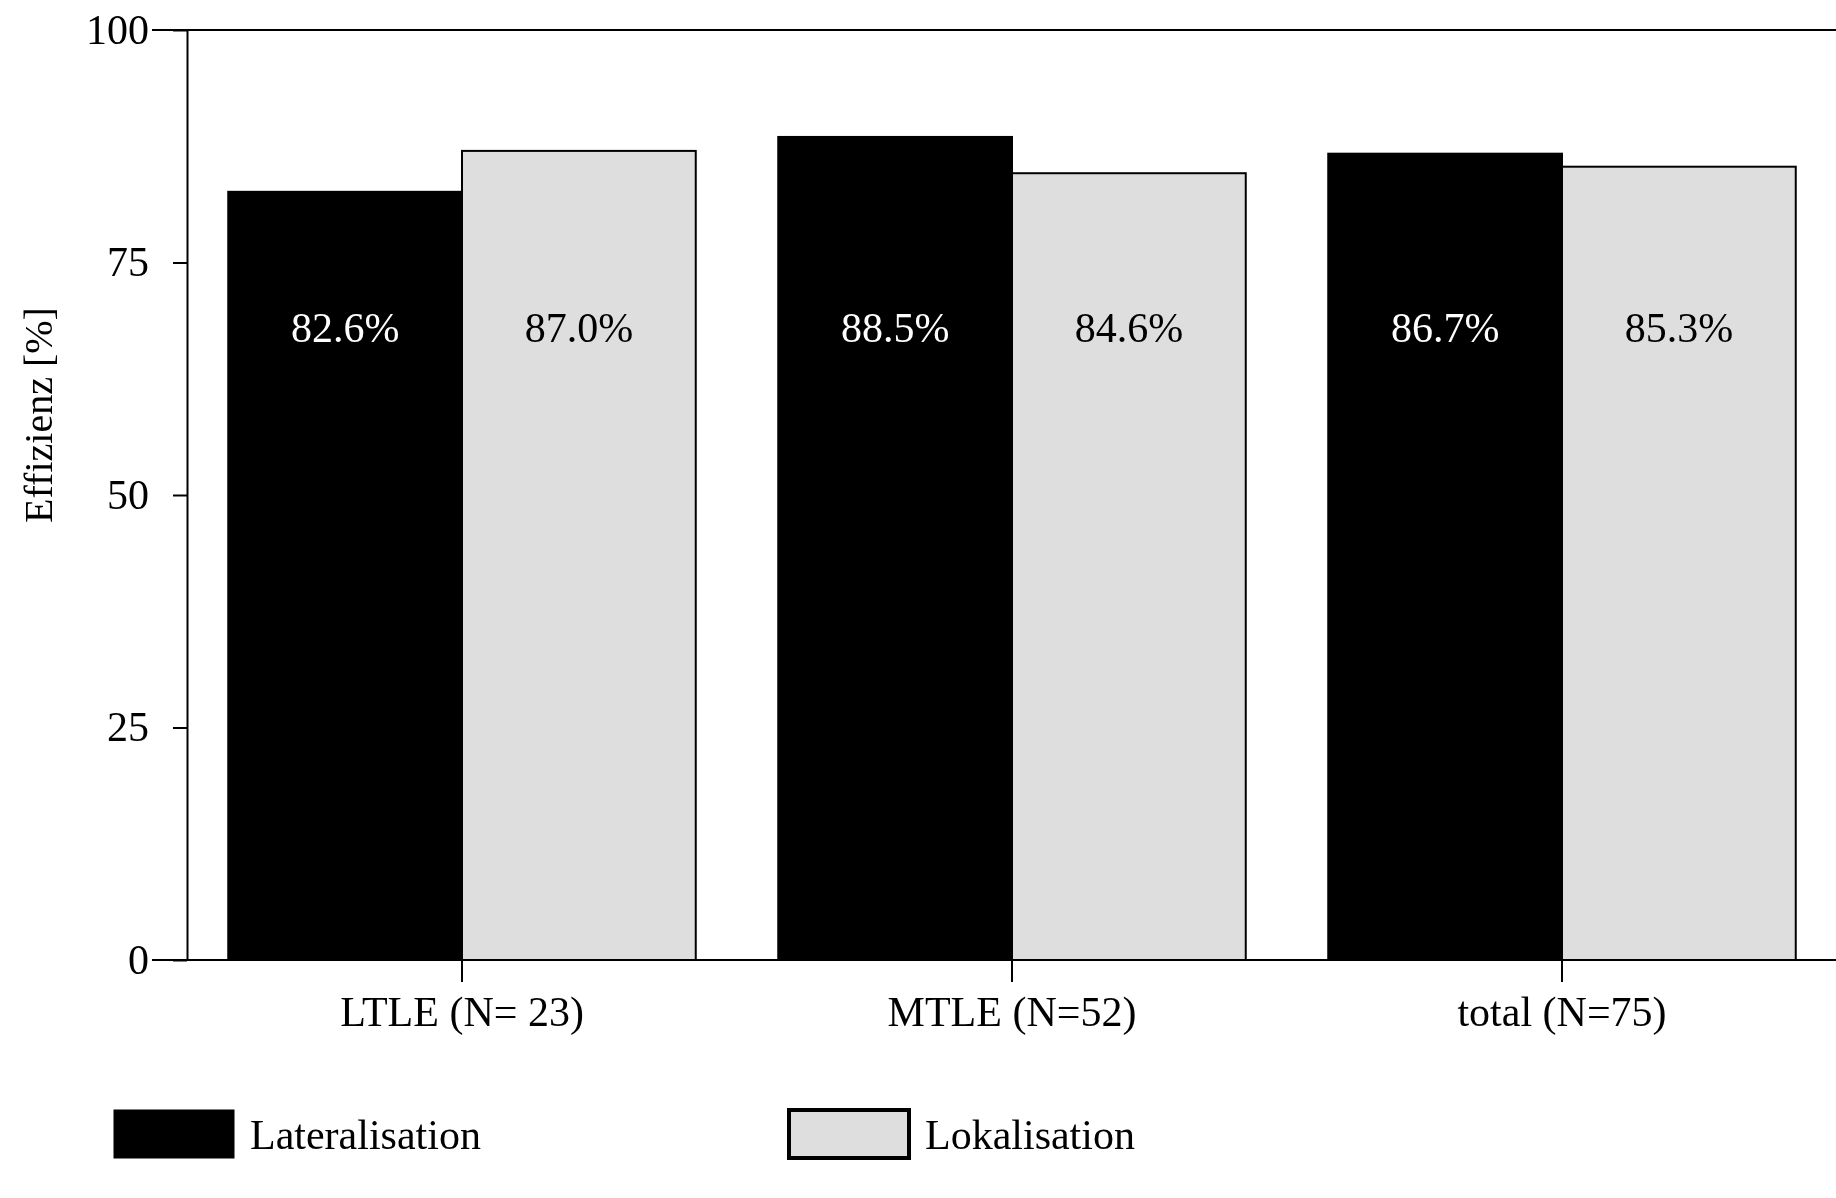 The height and width of the screenshot is (1198, 1836). What do you see at coordinates (462, 1012) in the screenshot?
I see `x-tick-label: LTLE (N= 23)` at bounding box center [462, 1012].